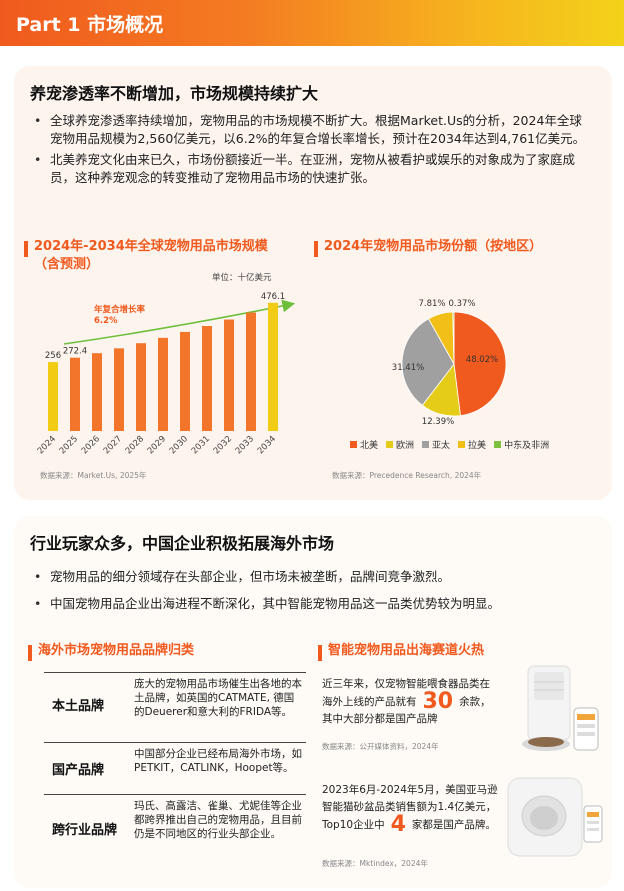 The height and width of the screenshot is (891, 624). Describe the element at coordinates (179, 445) in the screenshot. I see `x-tick-2030: 2030` at that location.